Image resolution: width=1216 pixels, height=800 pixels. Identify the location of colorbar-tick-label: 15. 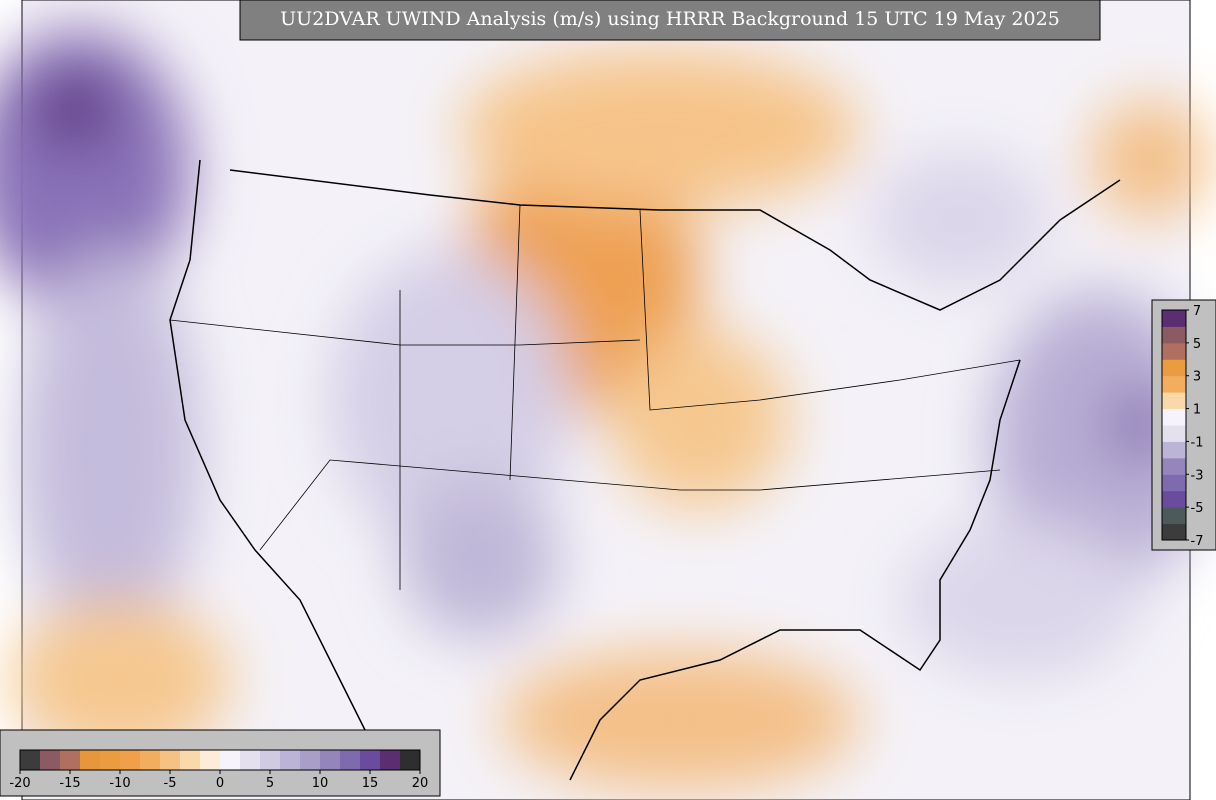
(370, 783).